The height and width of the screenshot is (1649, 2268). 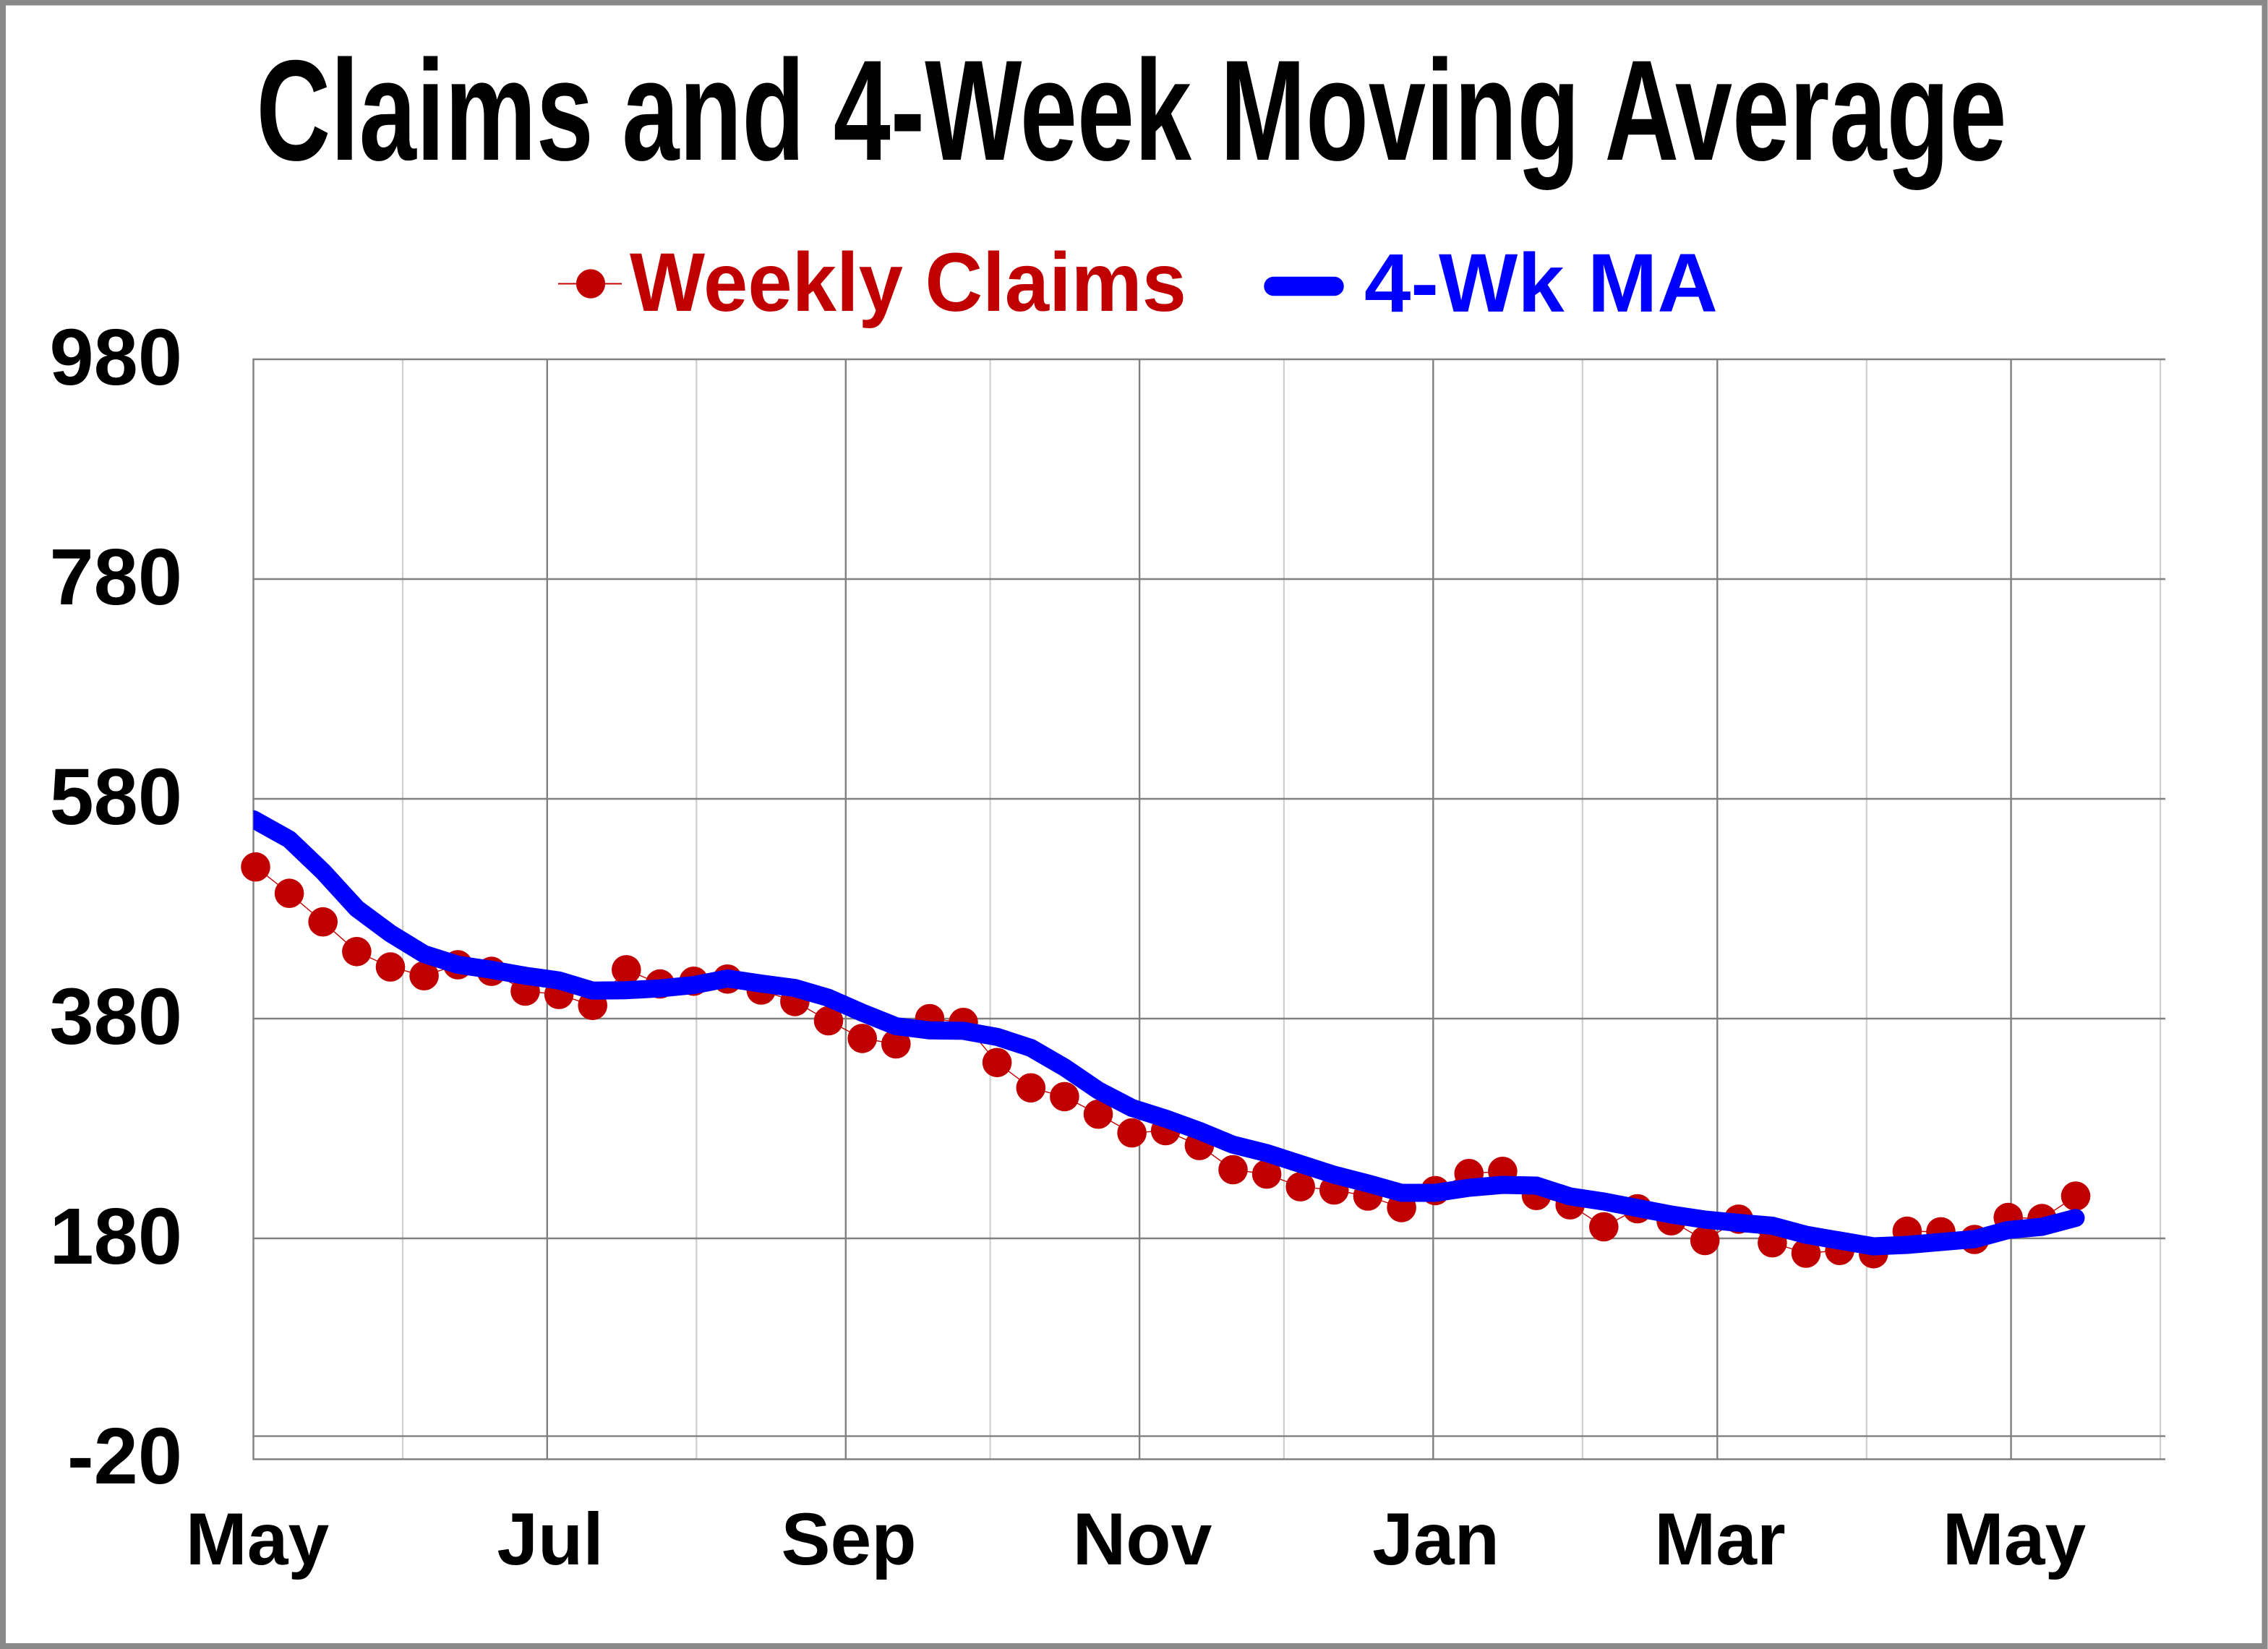 I want to click on svg-text: Nov, so click(x=1142, y=1539).